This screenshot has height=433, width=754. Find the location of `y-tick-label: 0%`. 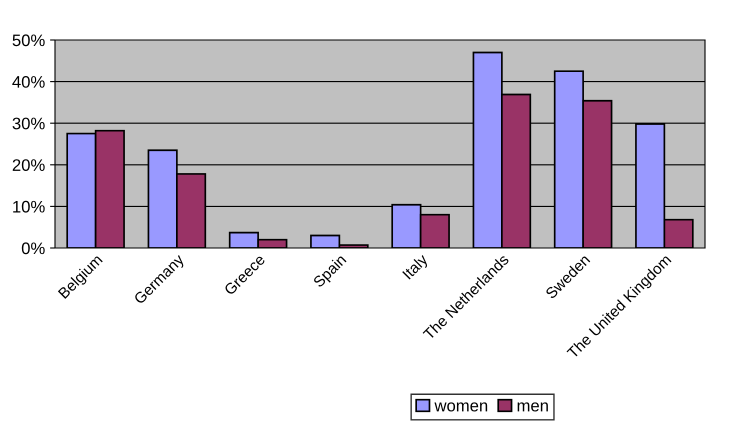

y-tick-label: 0% is located at coordinates (33, 248).